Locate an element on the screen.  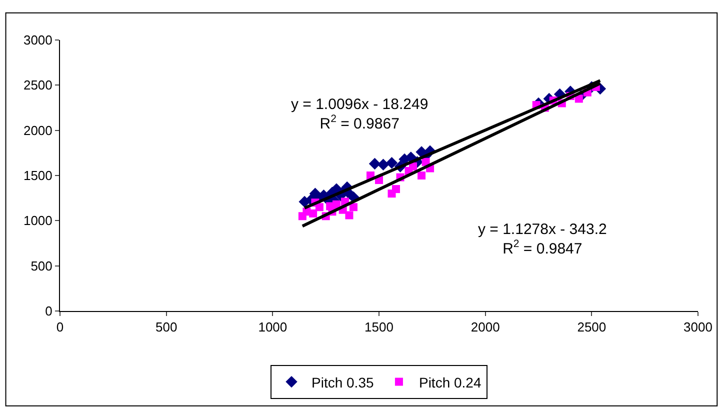
annotation: y = 1.1278x - 343.2 R$^{2}$ = 0.9847 is located at coordinates (542, 239).